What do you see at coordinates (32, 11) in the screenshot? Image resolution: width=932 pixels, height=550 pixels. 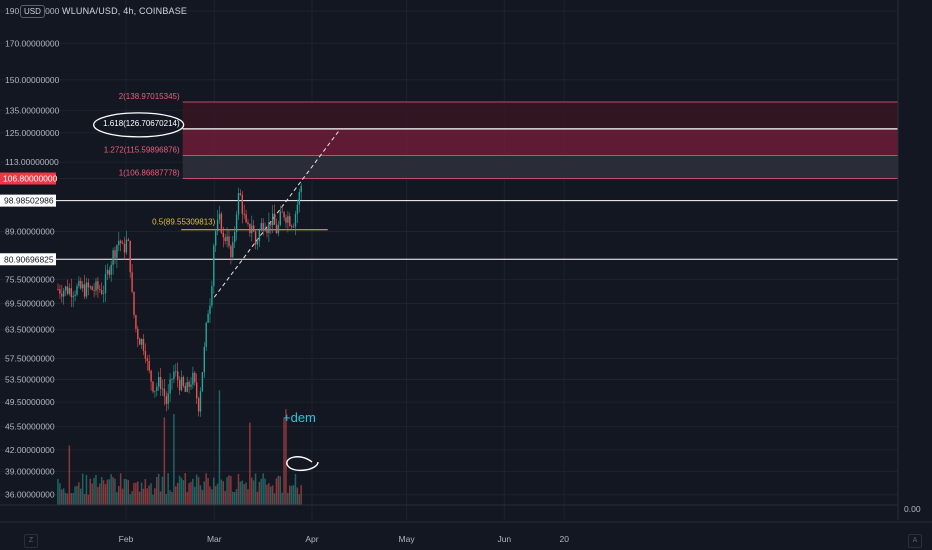 I see `currency-badge: USD` at bounding box center [32, 11].